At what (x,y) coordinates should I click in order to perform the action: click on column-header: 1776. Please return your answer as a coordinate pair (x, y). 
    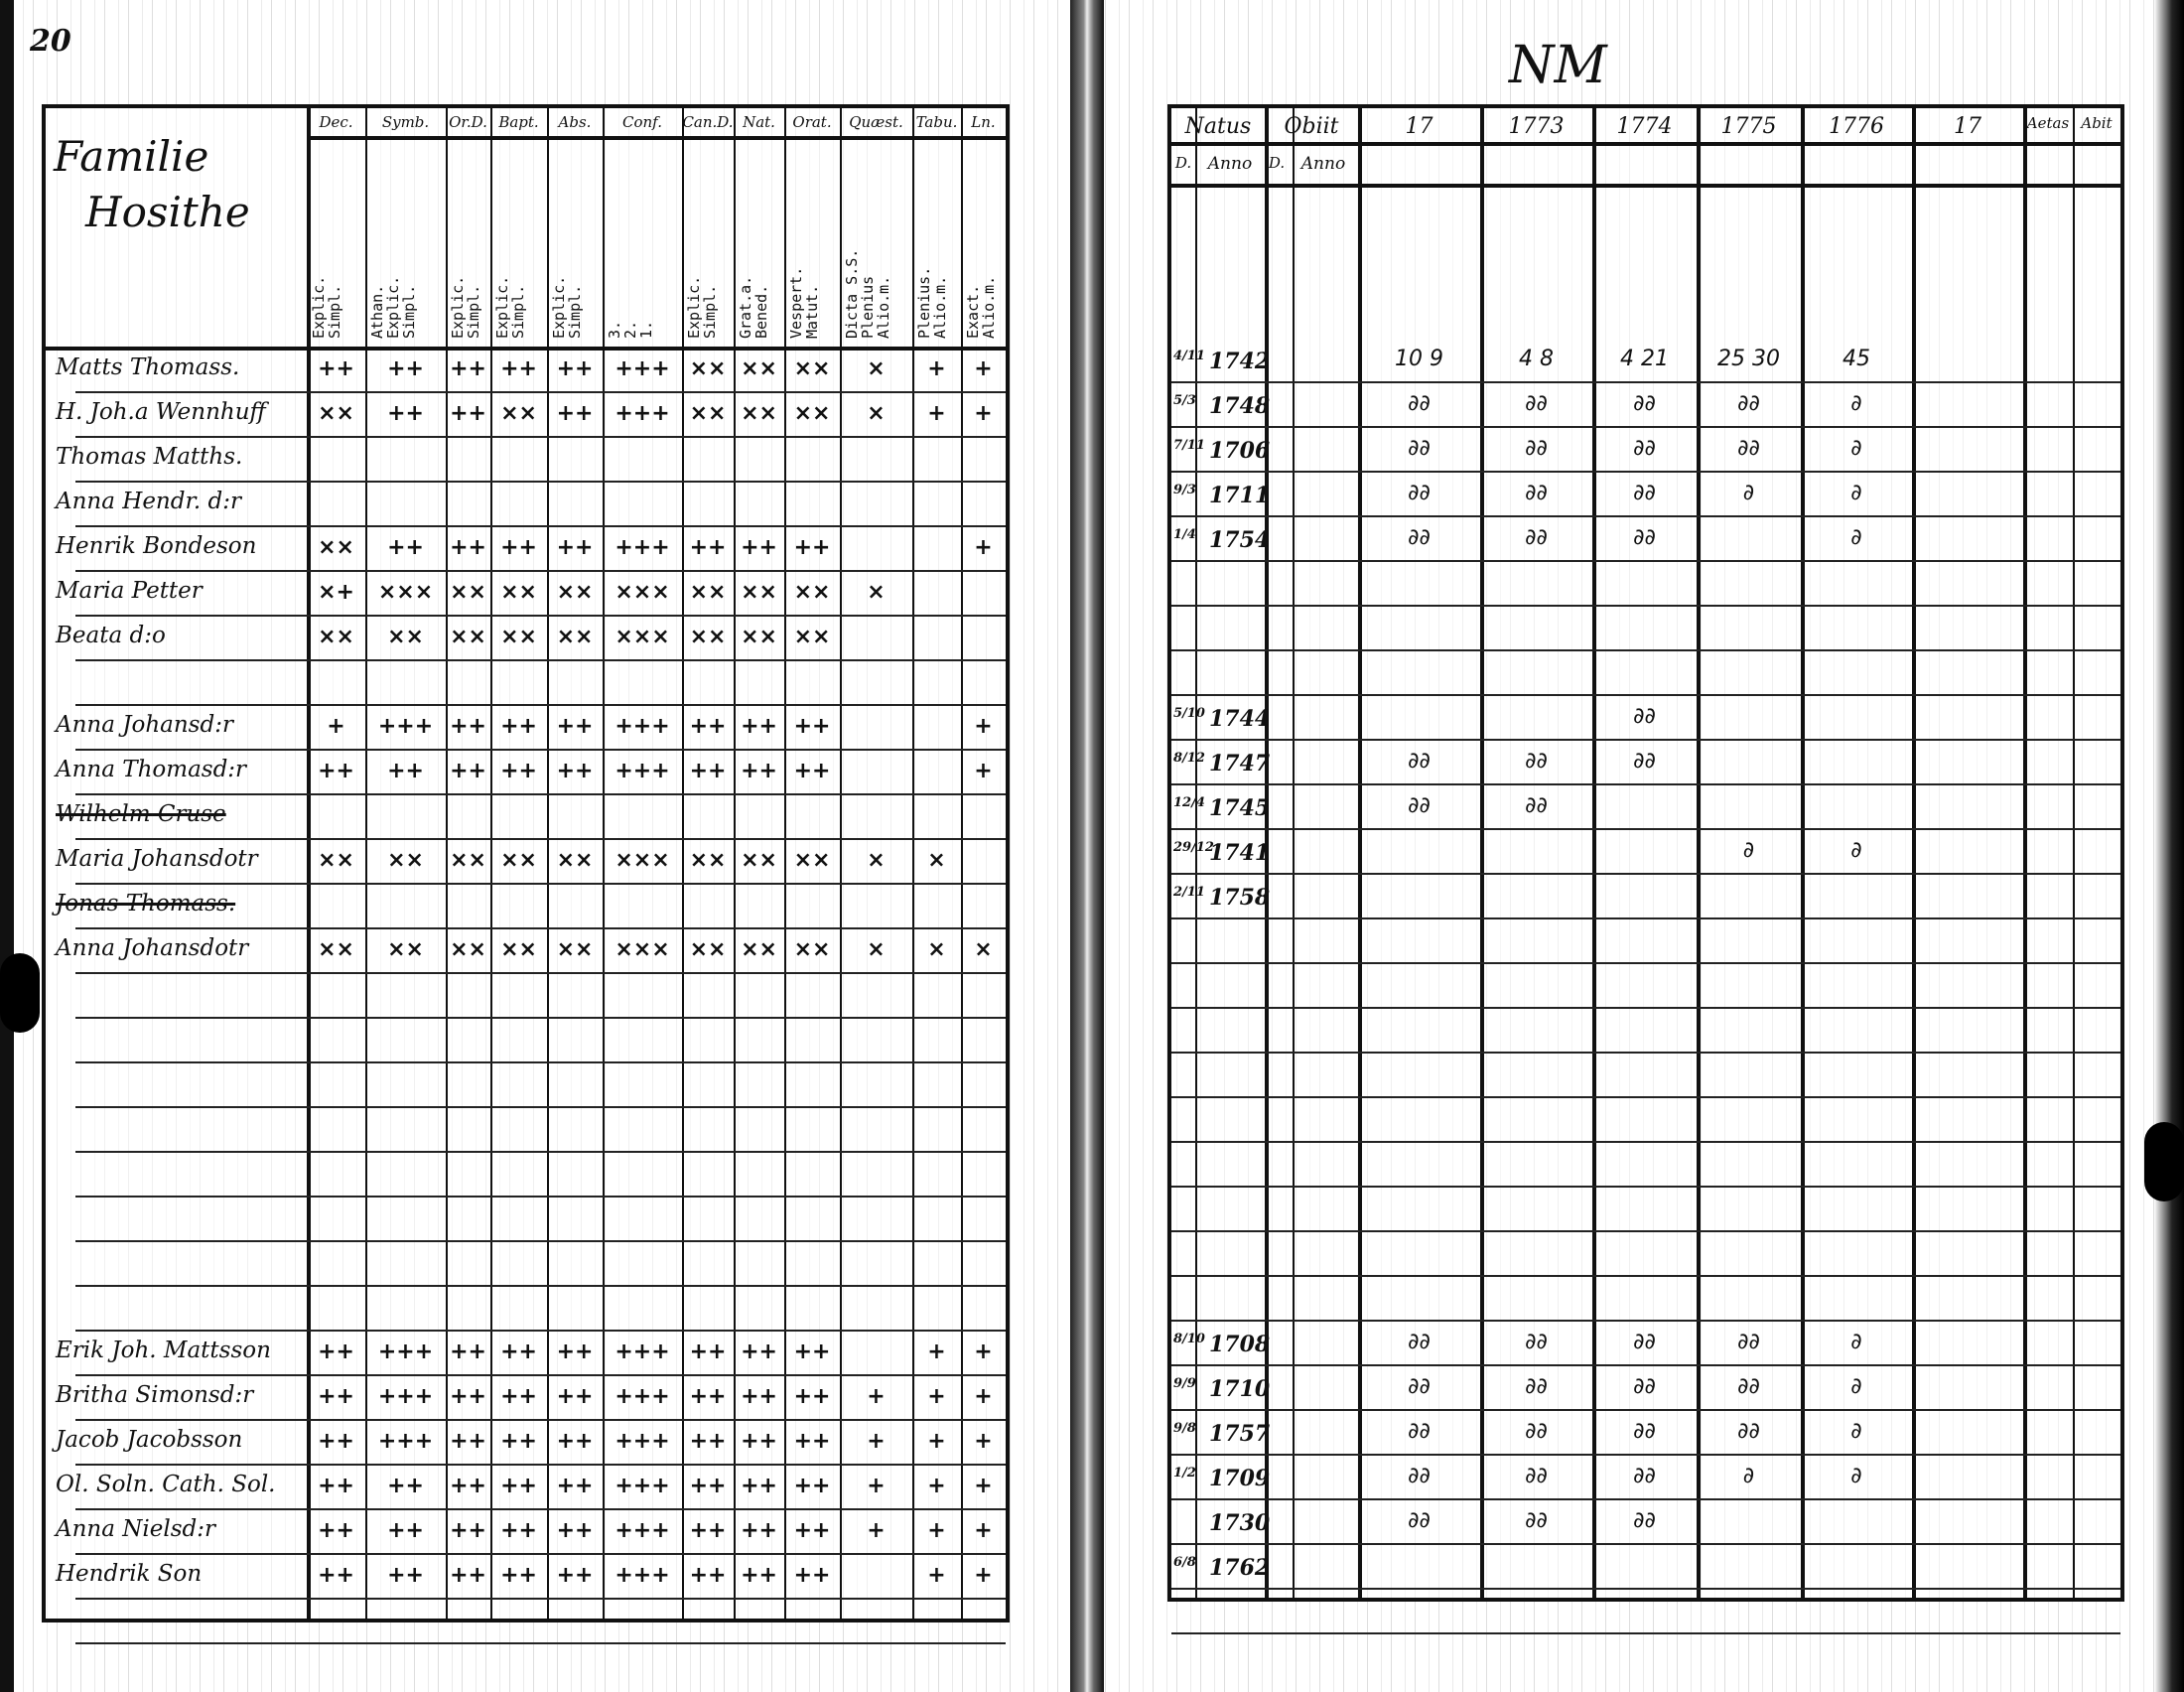
    Looking at the image, I should click on (1856, 126).